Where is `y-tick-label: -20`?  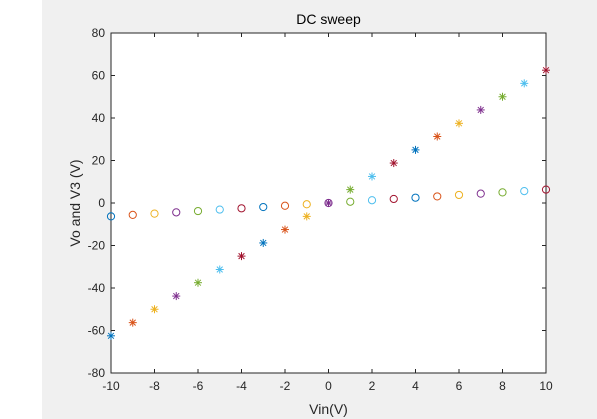 y-tick-label: -20 is located at coordinates (97, 246).